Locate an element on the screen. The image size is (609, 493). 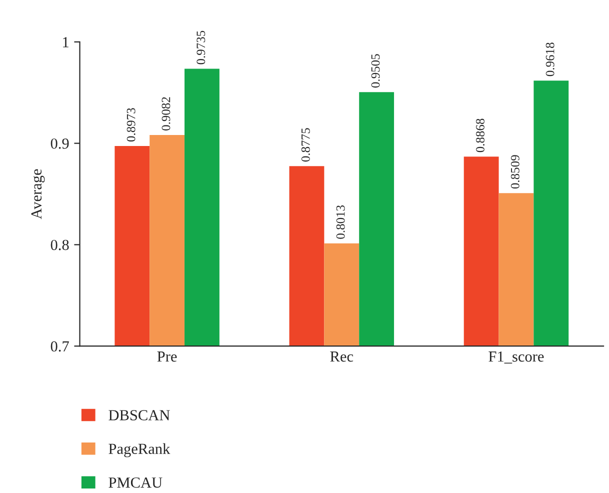
y-tick-label: 0.8 is located at coordinates (59, 245).